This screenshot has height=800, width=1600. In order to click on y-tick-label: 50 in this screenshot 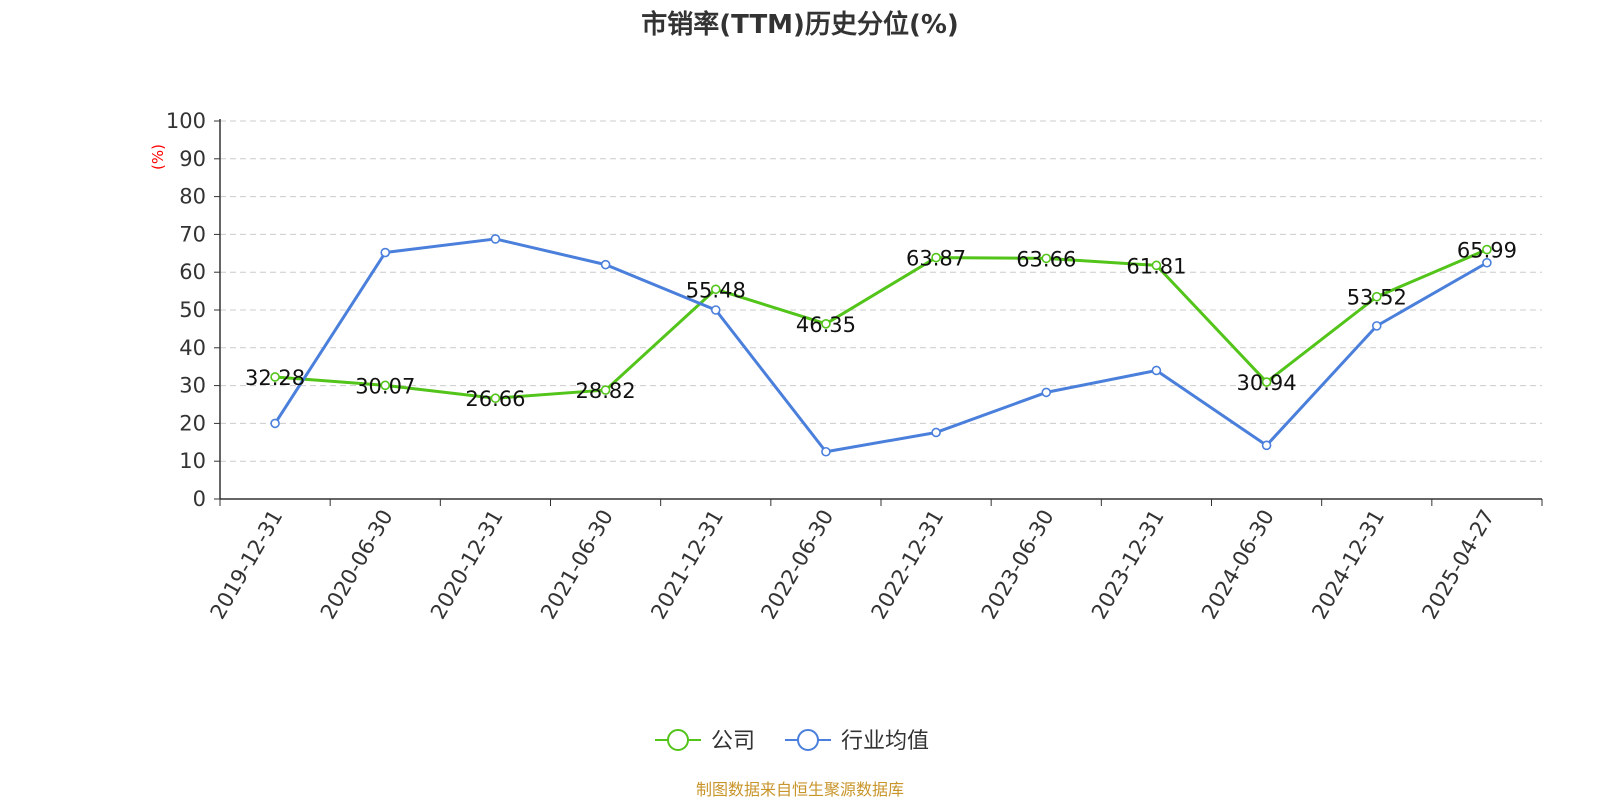, I will do `click(192, 310)`.